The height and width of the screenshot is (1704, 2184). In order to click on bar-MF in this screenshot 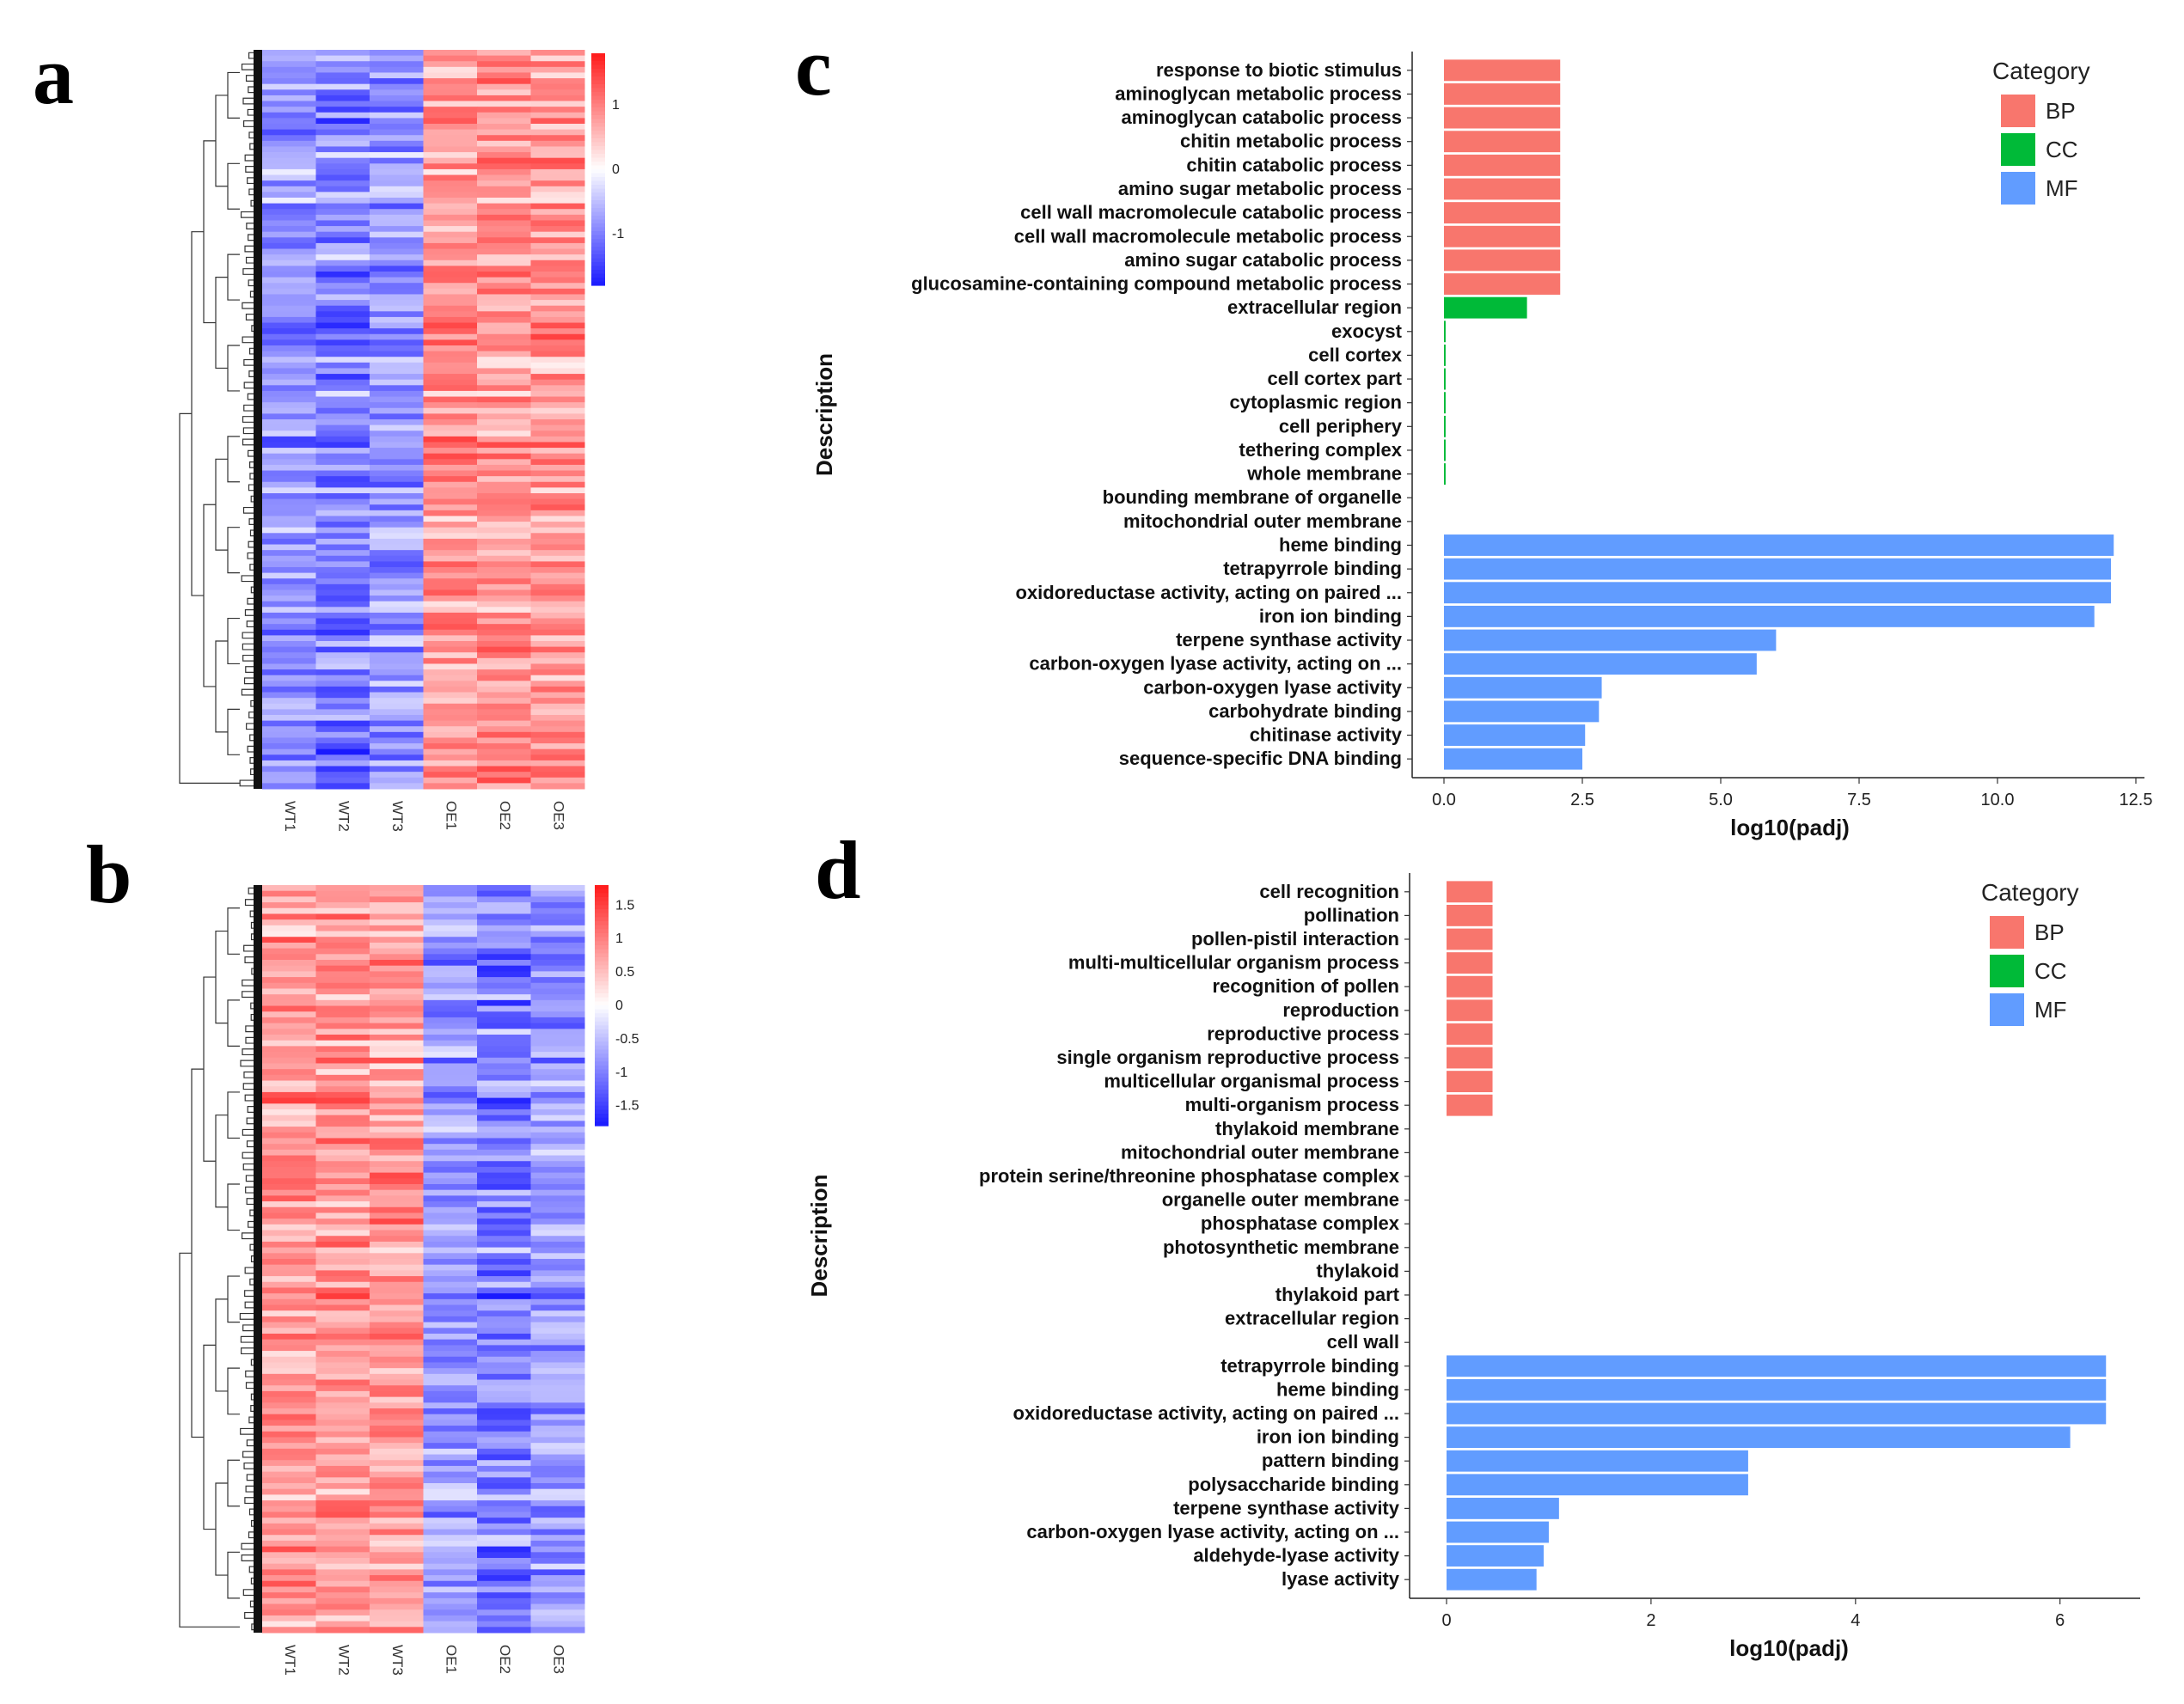, I will do `click(1523, 687)`.